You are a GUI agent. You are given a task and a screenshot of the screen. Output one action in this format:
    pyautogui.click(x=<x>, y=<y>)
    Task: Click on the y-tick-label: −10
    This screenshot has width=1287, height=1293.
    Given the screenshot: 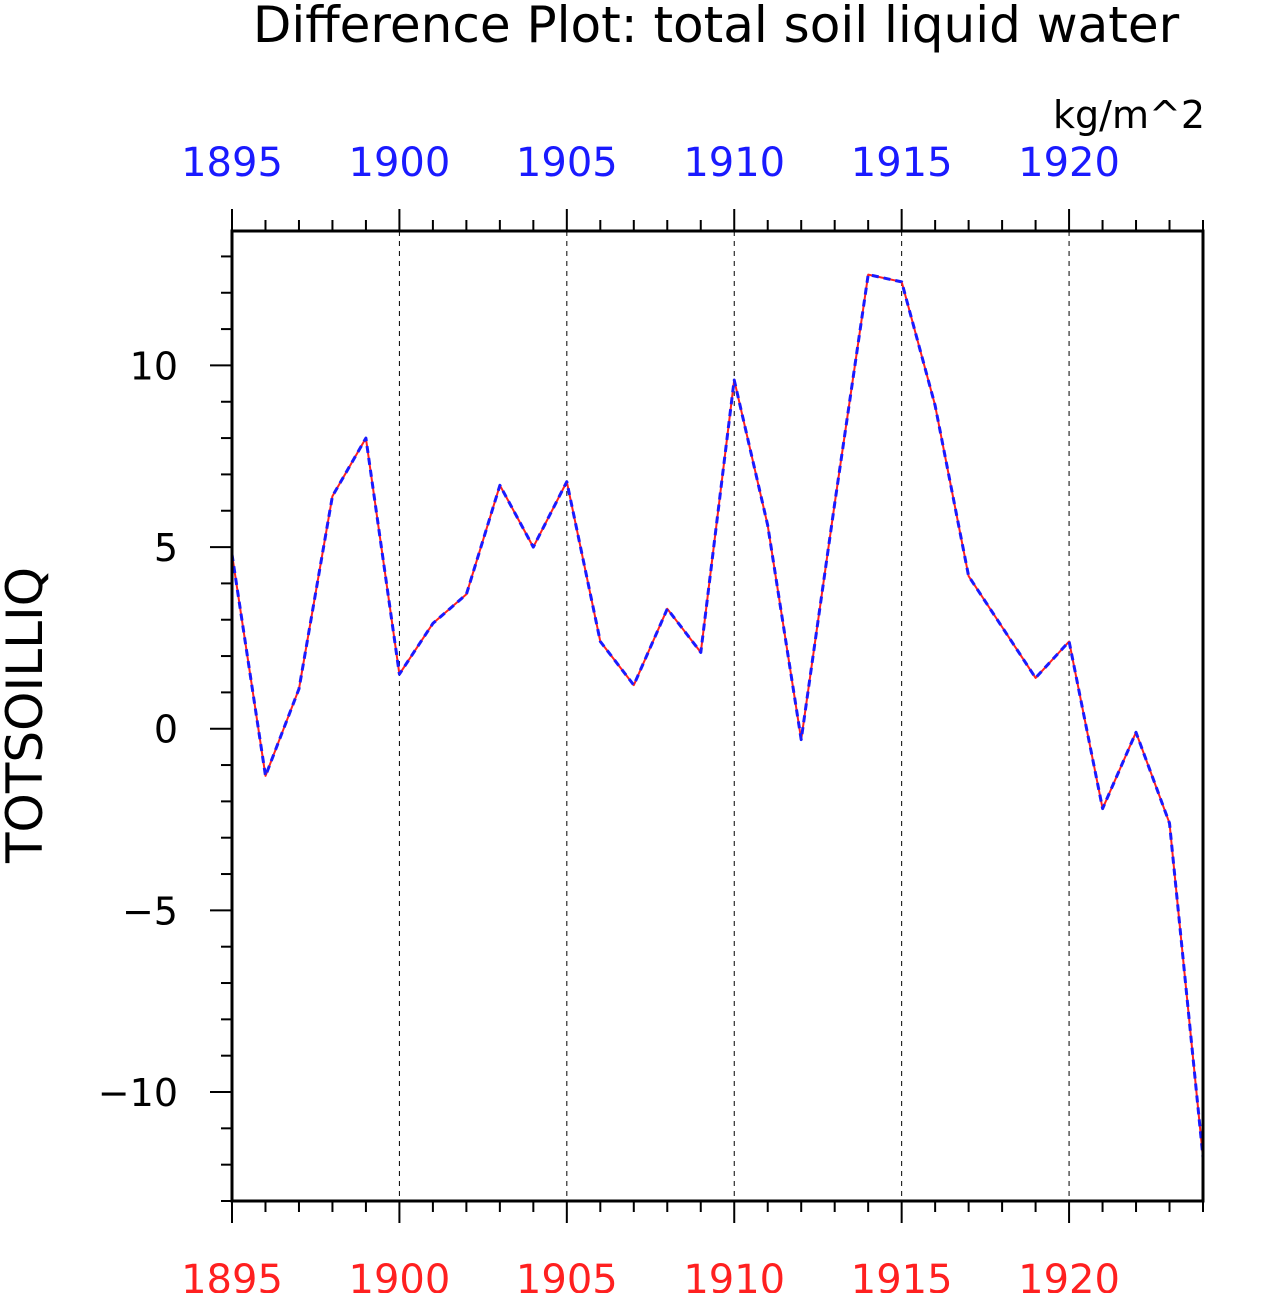 What is the action you would take?
    pyautogui.click(x=138, y=1093)
    